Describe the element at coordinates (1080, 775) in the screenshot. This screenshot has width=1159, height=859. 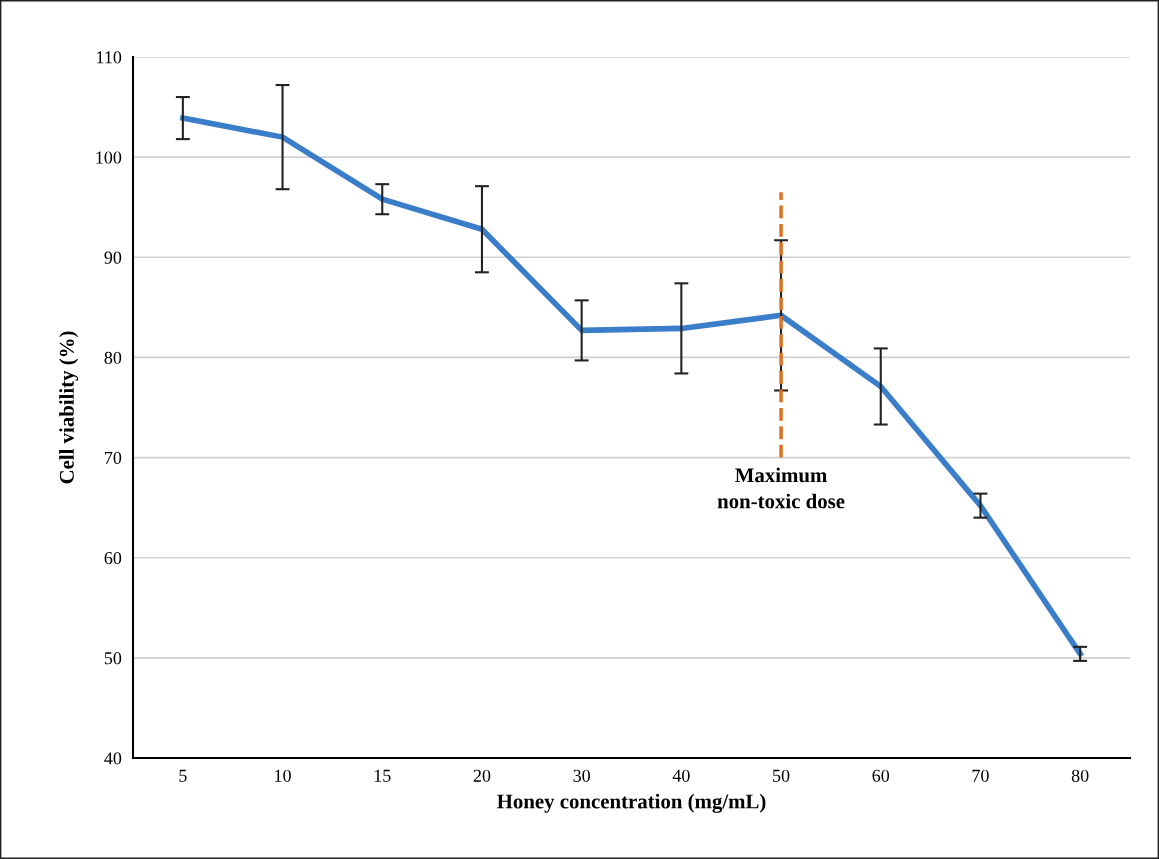
I see `x-tick-label: 80` at that location.